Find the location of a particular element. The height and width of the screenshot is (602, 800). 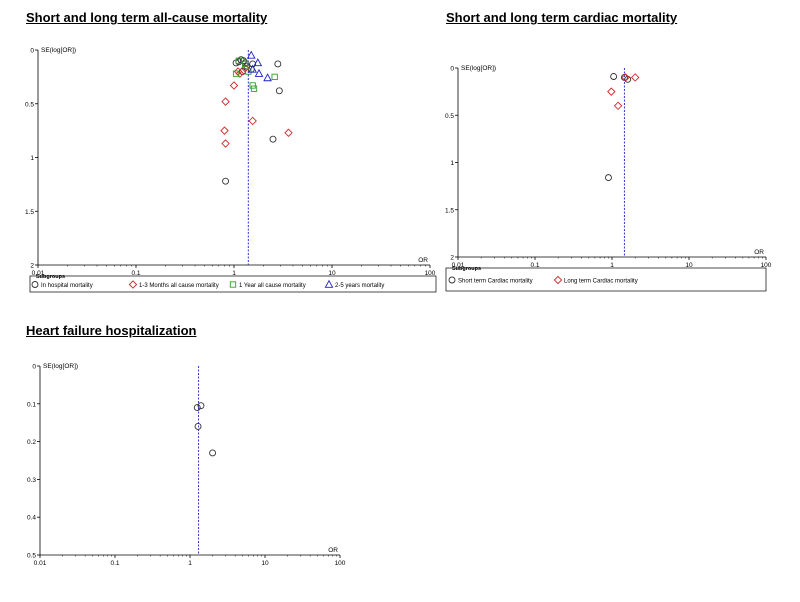

chart2-legend-label: Long term Cardiac mortality is located at coordinates (601, 282).